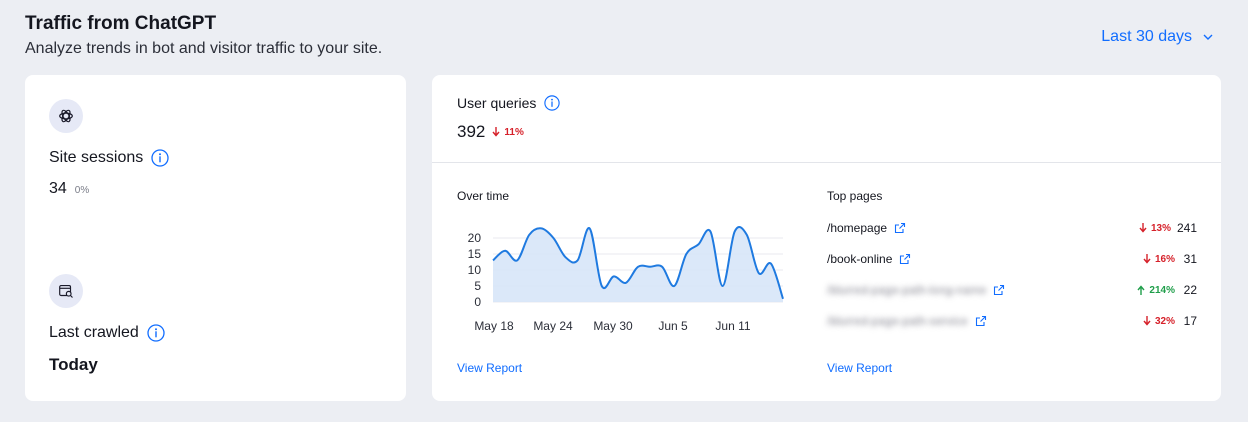 This screenshot has width=1248, height=422. What do you see at coordinates (1146, 36) in the screenshot?
I see `date-range-label: Last 30 days` at bounding box center [1146, 36].